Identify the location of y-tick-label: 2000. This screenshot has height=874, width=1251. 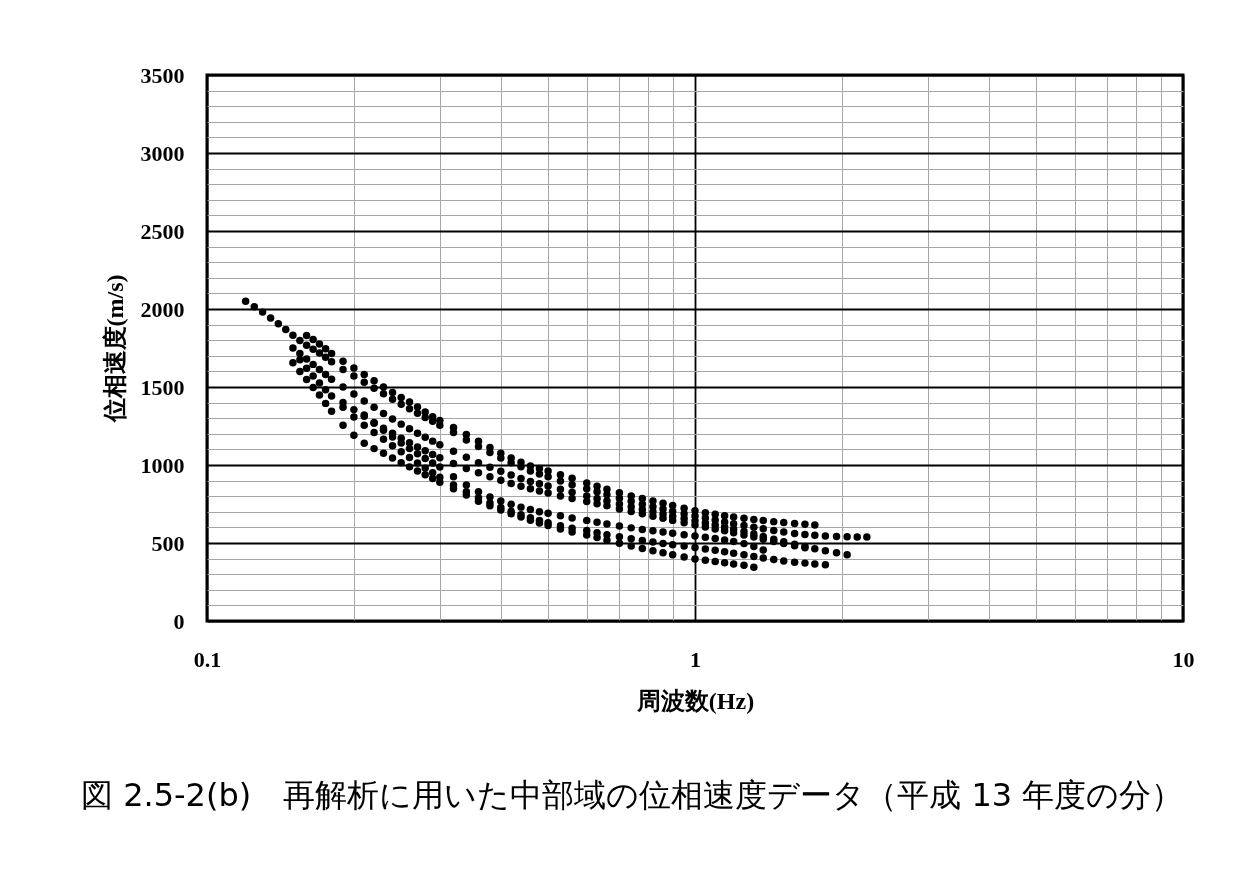
(162, 309).